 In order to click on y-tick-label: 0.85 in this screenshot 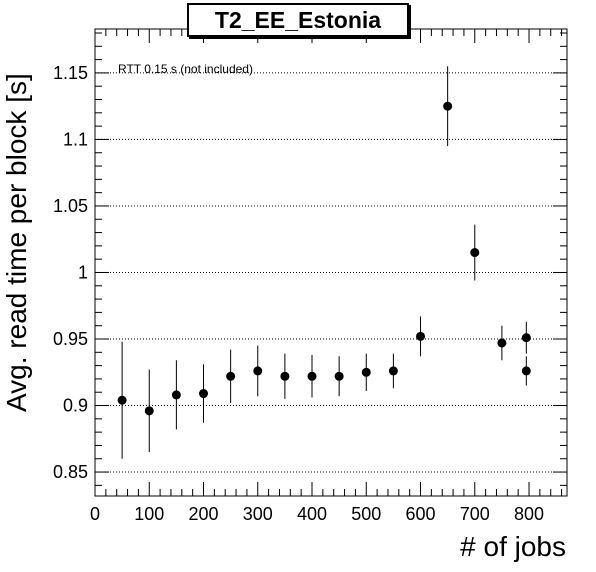, I will do `click(70, 472)`.